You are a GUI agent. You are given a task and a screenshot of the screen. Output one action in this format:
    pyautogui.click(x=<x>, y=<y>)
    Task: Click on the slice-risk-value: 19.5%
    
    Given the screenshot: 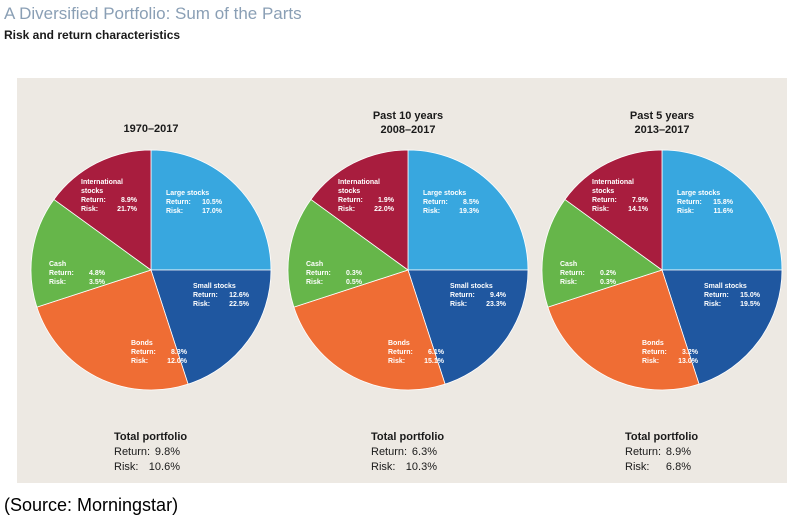 What is the action you would take?
    pyautogui.click(x=750, y=304)
    